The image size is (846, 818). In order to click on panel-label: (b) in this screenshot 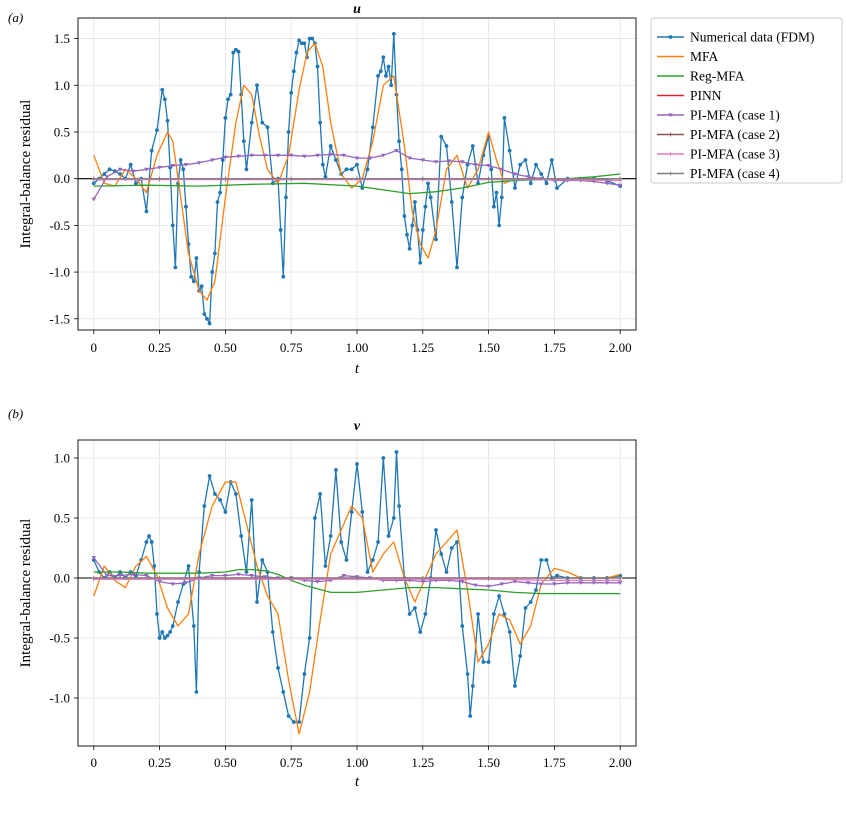, I will do `click(15, 413)`.